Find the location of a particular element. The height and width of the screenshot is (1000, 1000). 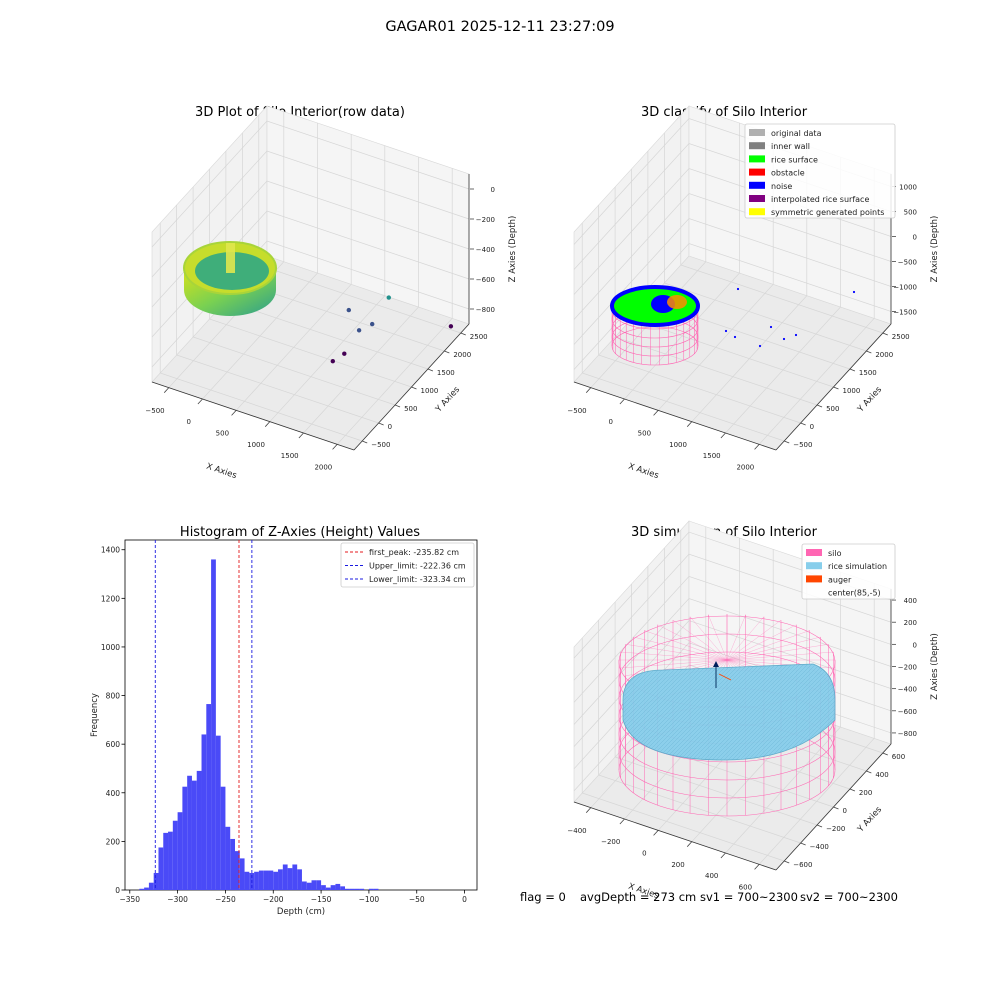

p3-ytick-label: 1000 is located at coordinates (110, 647).